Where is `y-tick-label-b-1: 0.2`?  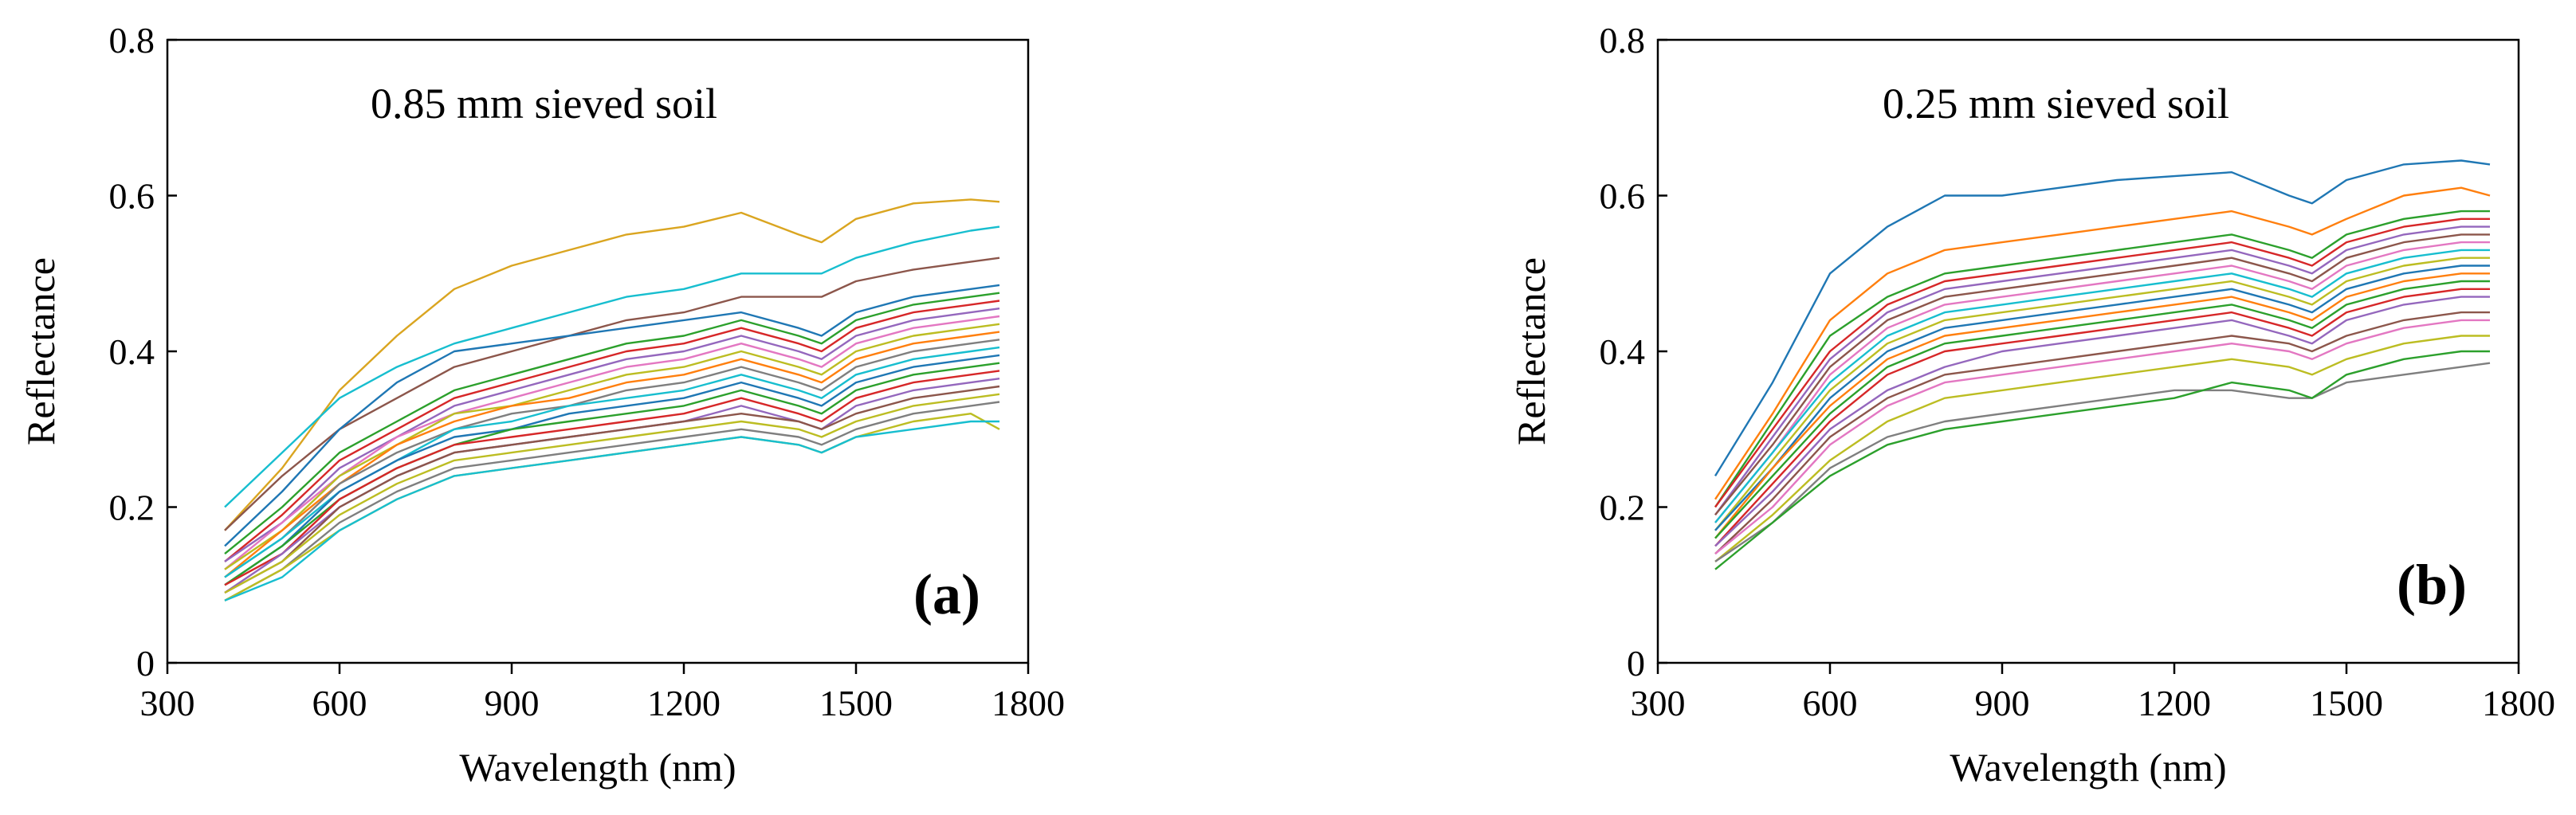
y-tick-label-b-1: 0.2 is located at coordinates (1623, 508).